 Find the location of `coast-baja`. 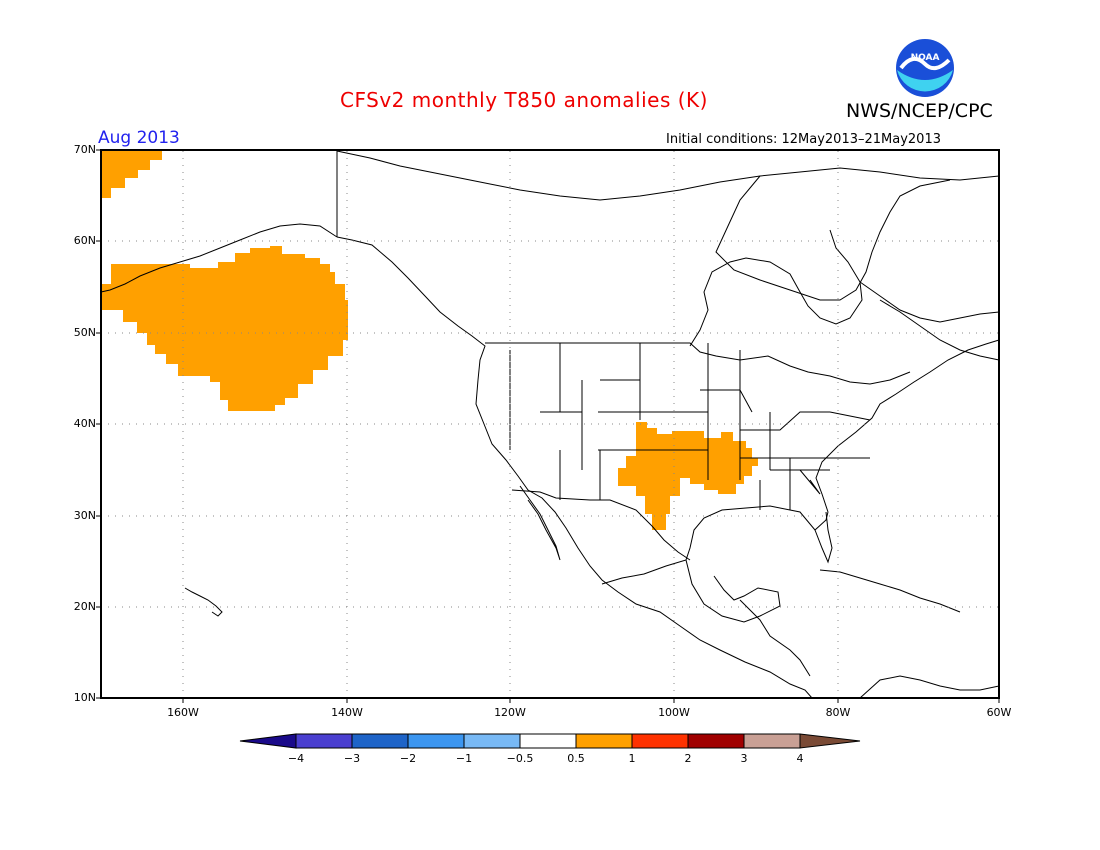

coast-baja is located at coordinates (540, 523).